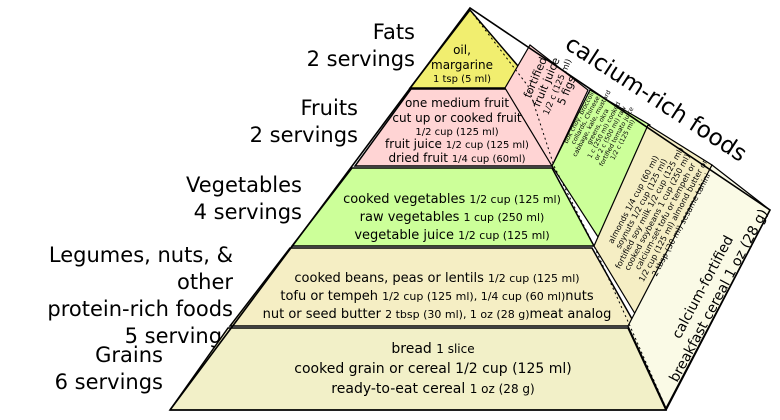  I want to click on grains-line-1-amount: 1 slice, so click(455, 349).